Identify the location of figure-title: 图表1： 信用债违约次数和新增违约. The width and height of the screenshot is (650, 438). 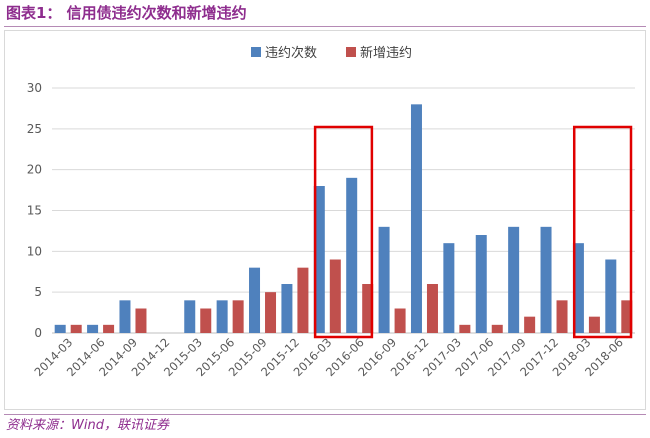
(126, 13).